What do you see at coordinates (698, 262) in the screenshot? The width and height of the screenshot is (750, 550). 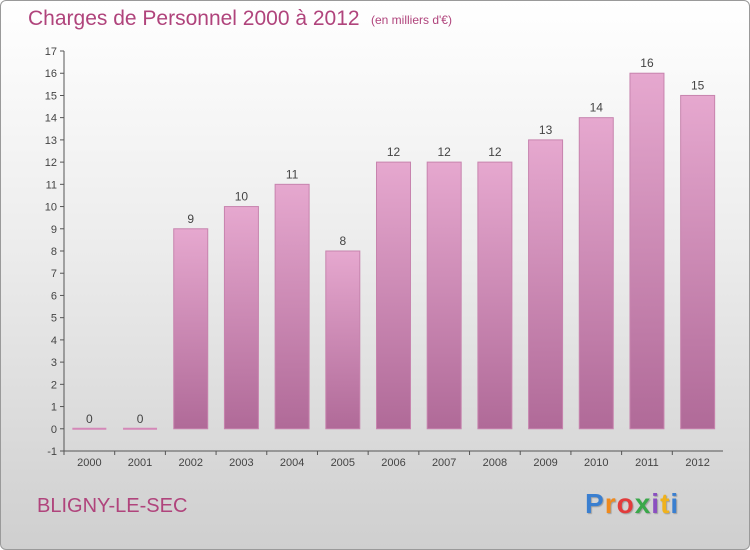 I see `bar-2012` at bounding box center [698, 262].